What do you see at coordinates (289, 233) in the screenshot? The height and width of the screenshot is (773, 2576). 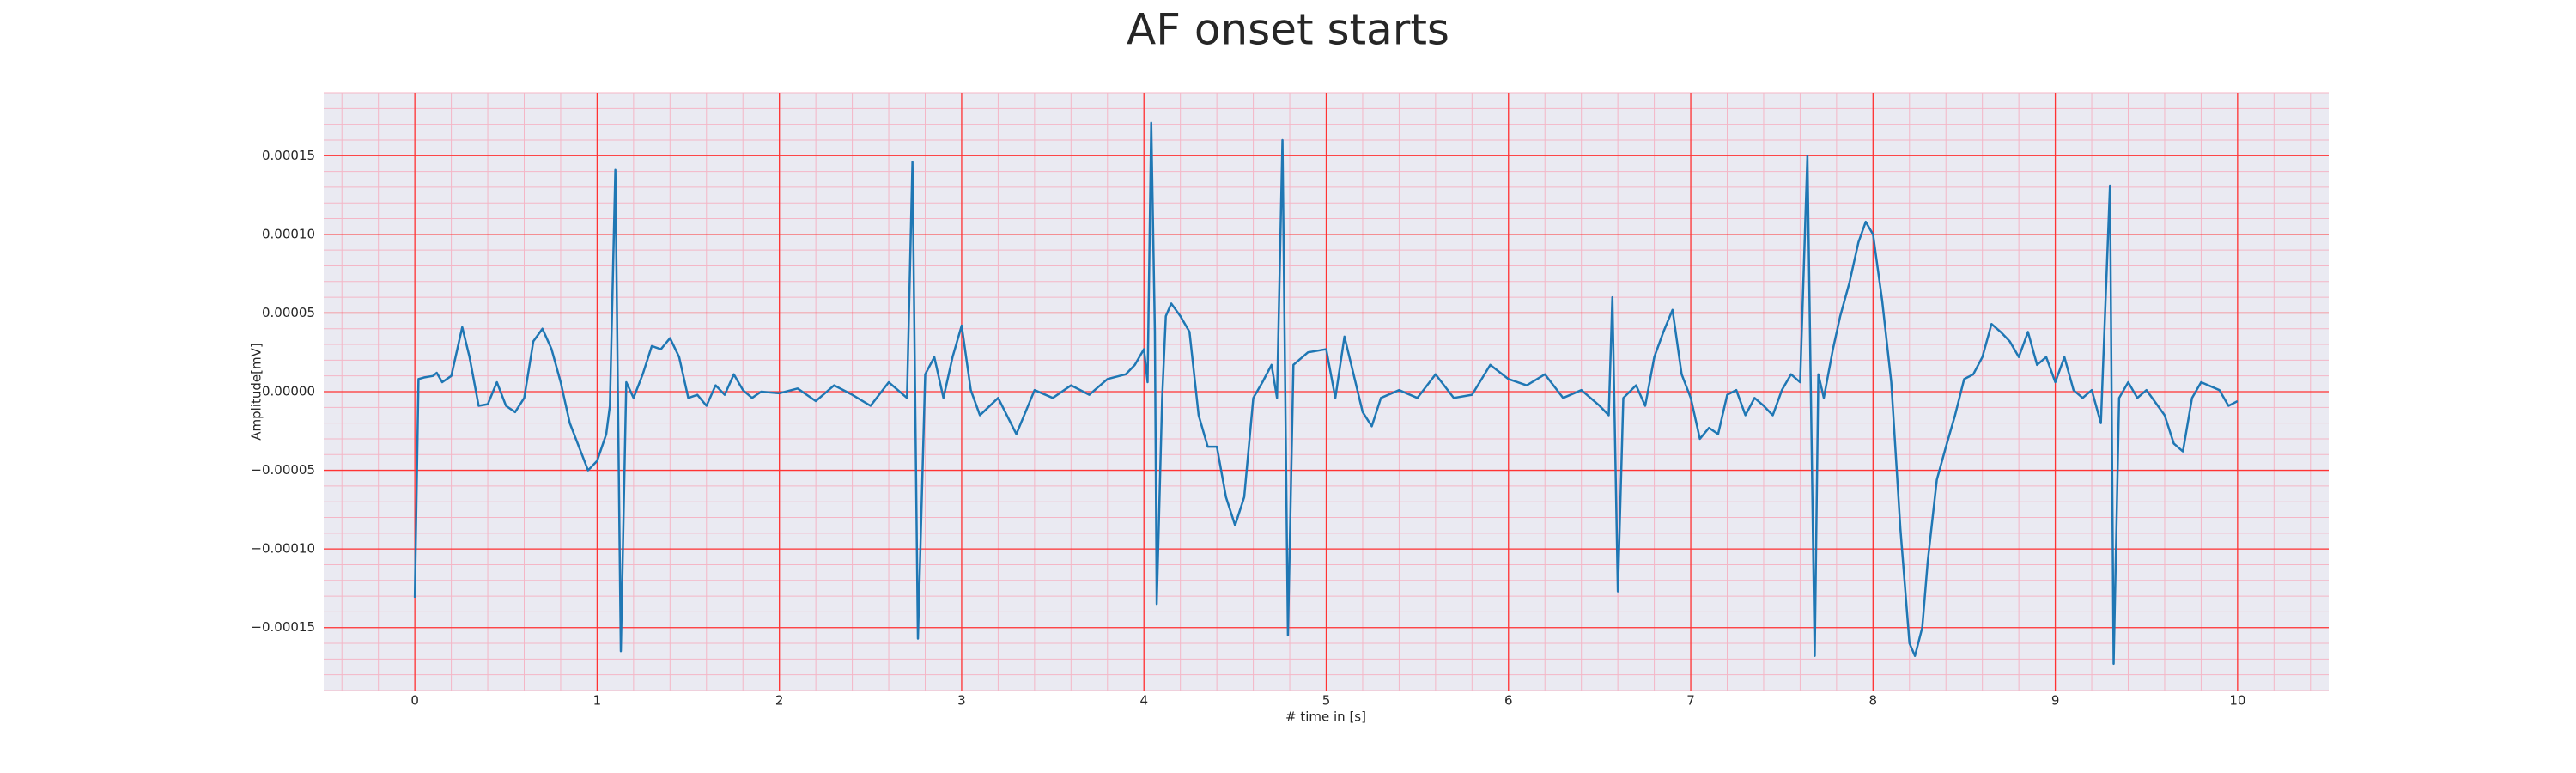 I see `y-tick-label: 0.00010` at bounding box center [289, 233].